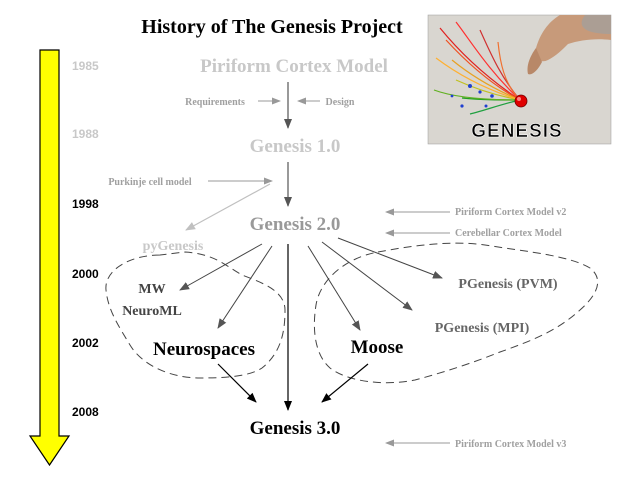 This screenshot has width=640, height=480. What do you see at coordinates (85, 204) in the screenshot?
I see `year-label: 1998` at bounding box center [85, 204].